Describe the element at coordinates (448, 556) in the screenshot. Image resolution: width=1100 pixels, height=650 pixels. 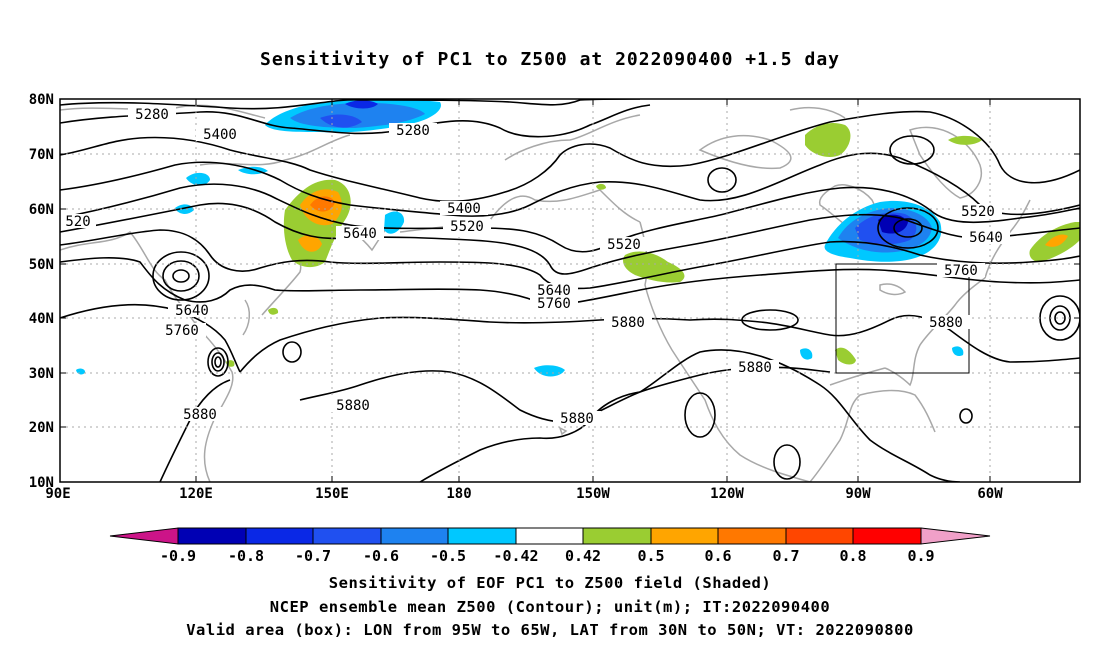
I see `colorbar-label: -0.5` at that location.